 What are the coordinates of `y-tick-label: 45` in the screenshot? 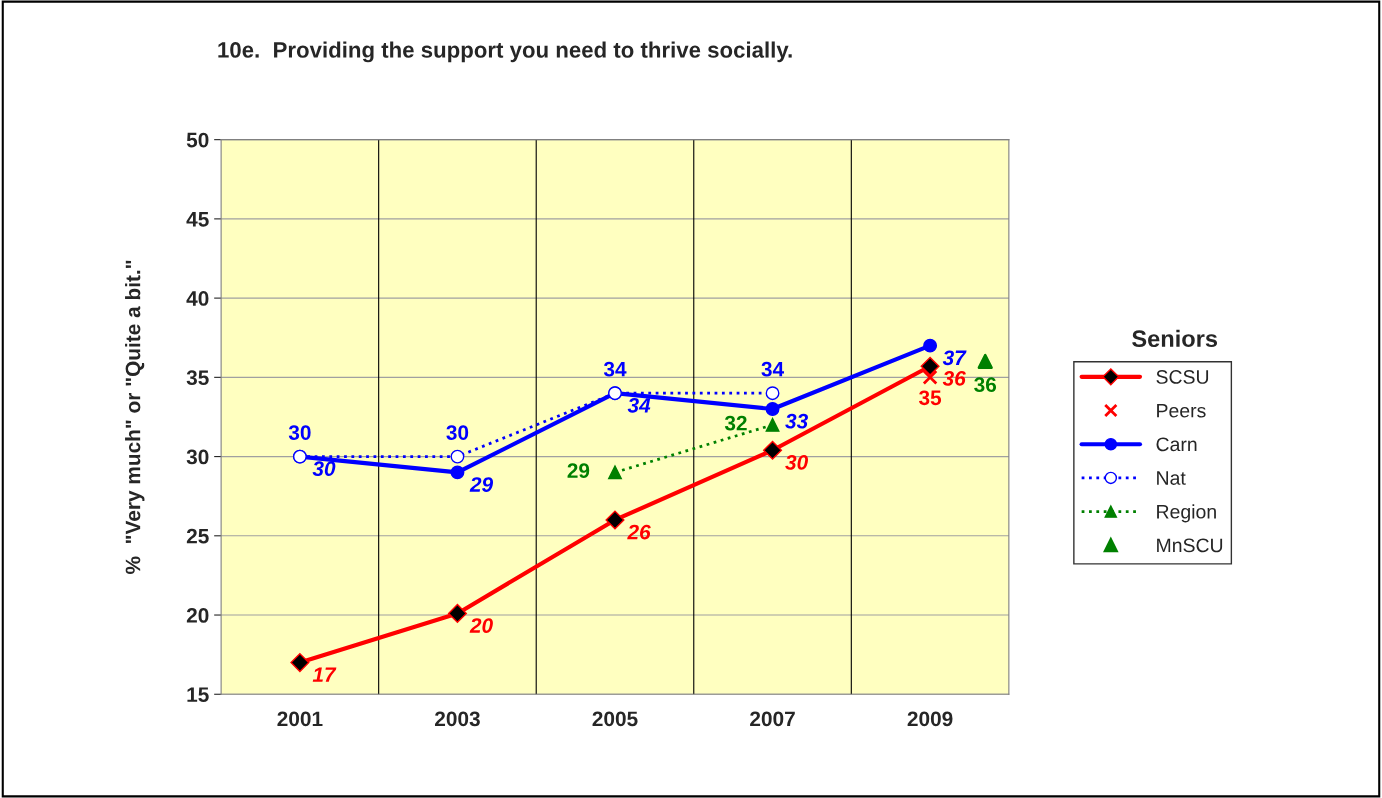 It's located at (197, 219).